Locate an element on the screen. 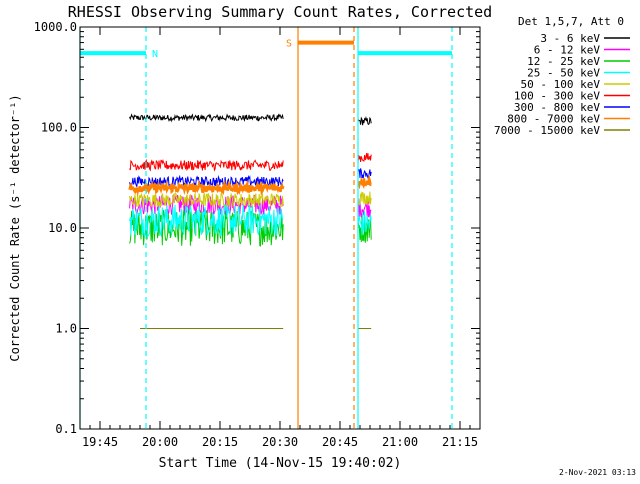 The height and width of the screenshot is (484, 640). x-axis-label: Start Time (14-Nov-15 19:40:02) is located at coordinates (280, 463).